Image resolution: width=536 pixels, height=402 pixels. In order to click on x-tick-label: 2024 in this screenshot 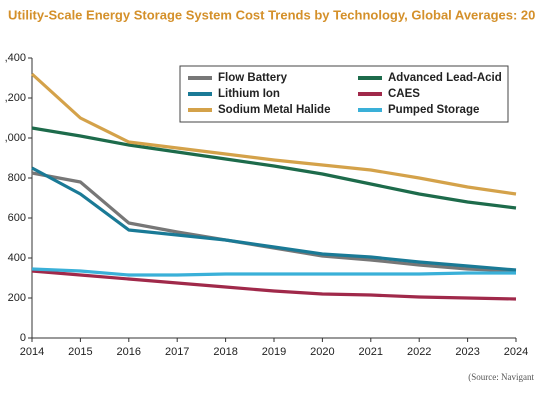, I will do `click(516, 352)`.